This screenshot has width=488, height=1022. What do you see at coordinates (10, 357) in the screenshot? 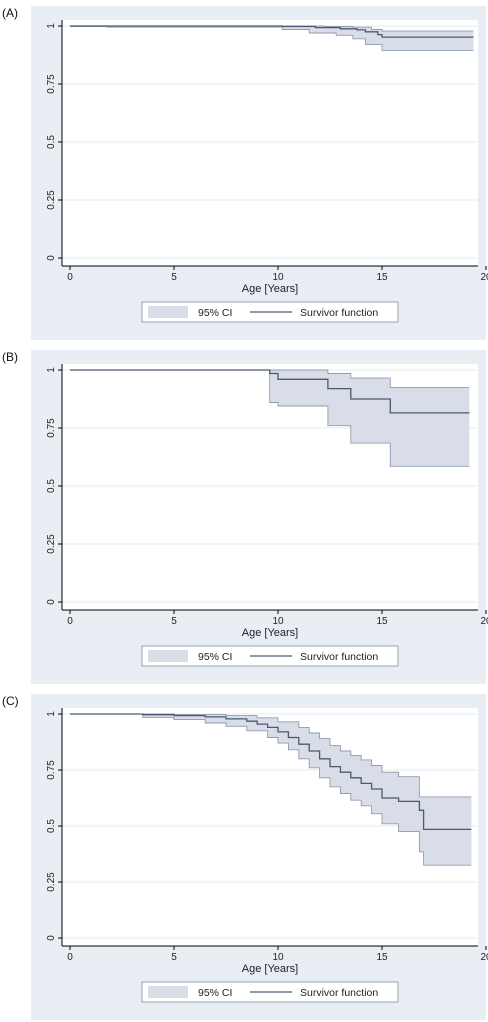
I see `panel-b-label: (B)` at bounding box center [10, 357].